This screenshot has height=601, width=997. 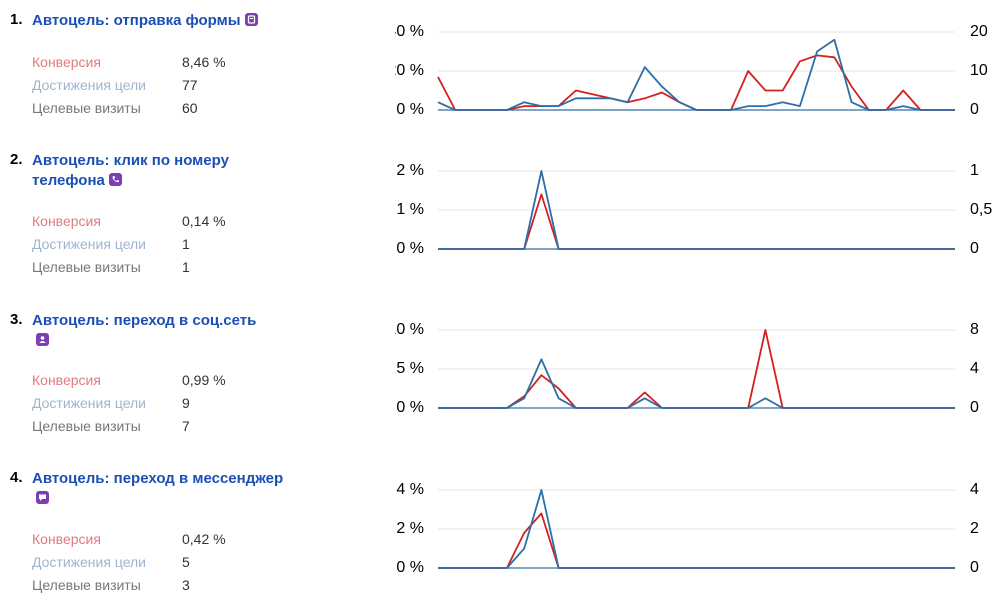 I want to click on metric-value: 60, so click(x=190, y=108).